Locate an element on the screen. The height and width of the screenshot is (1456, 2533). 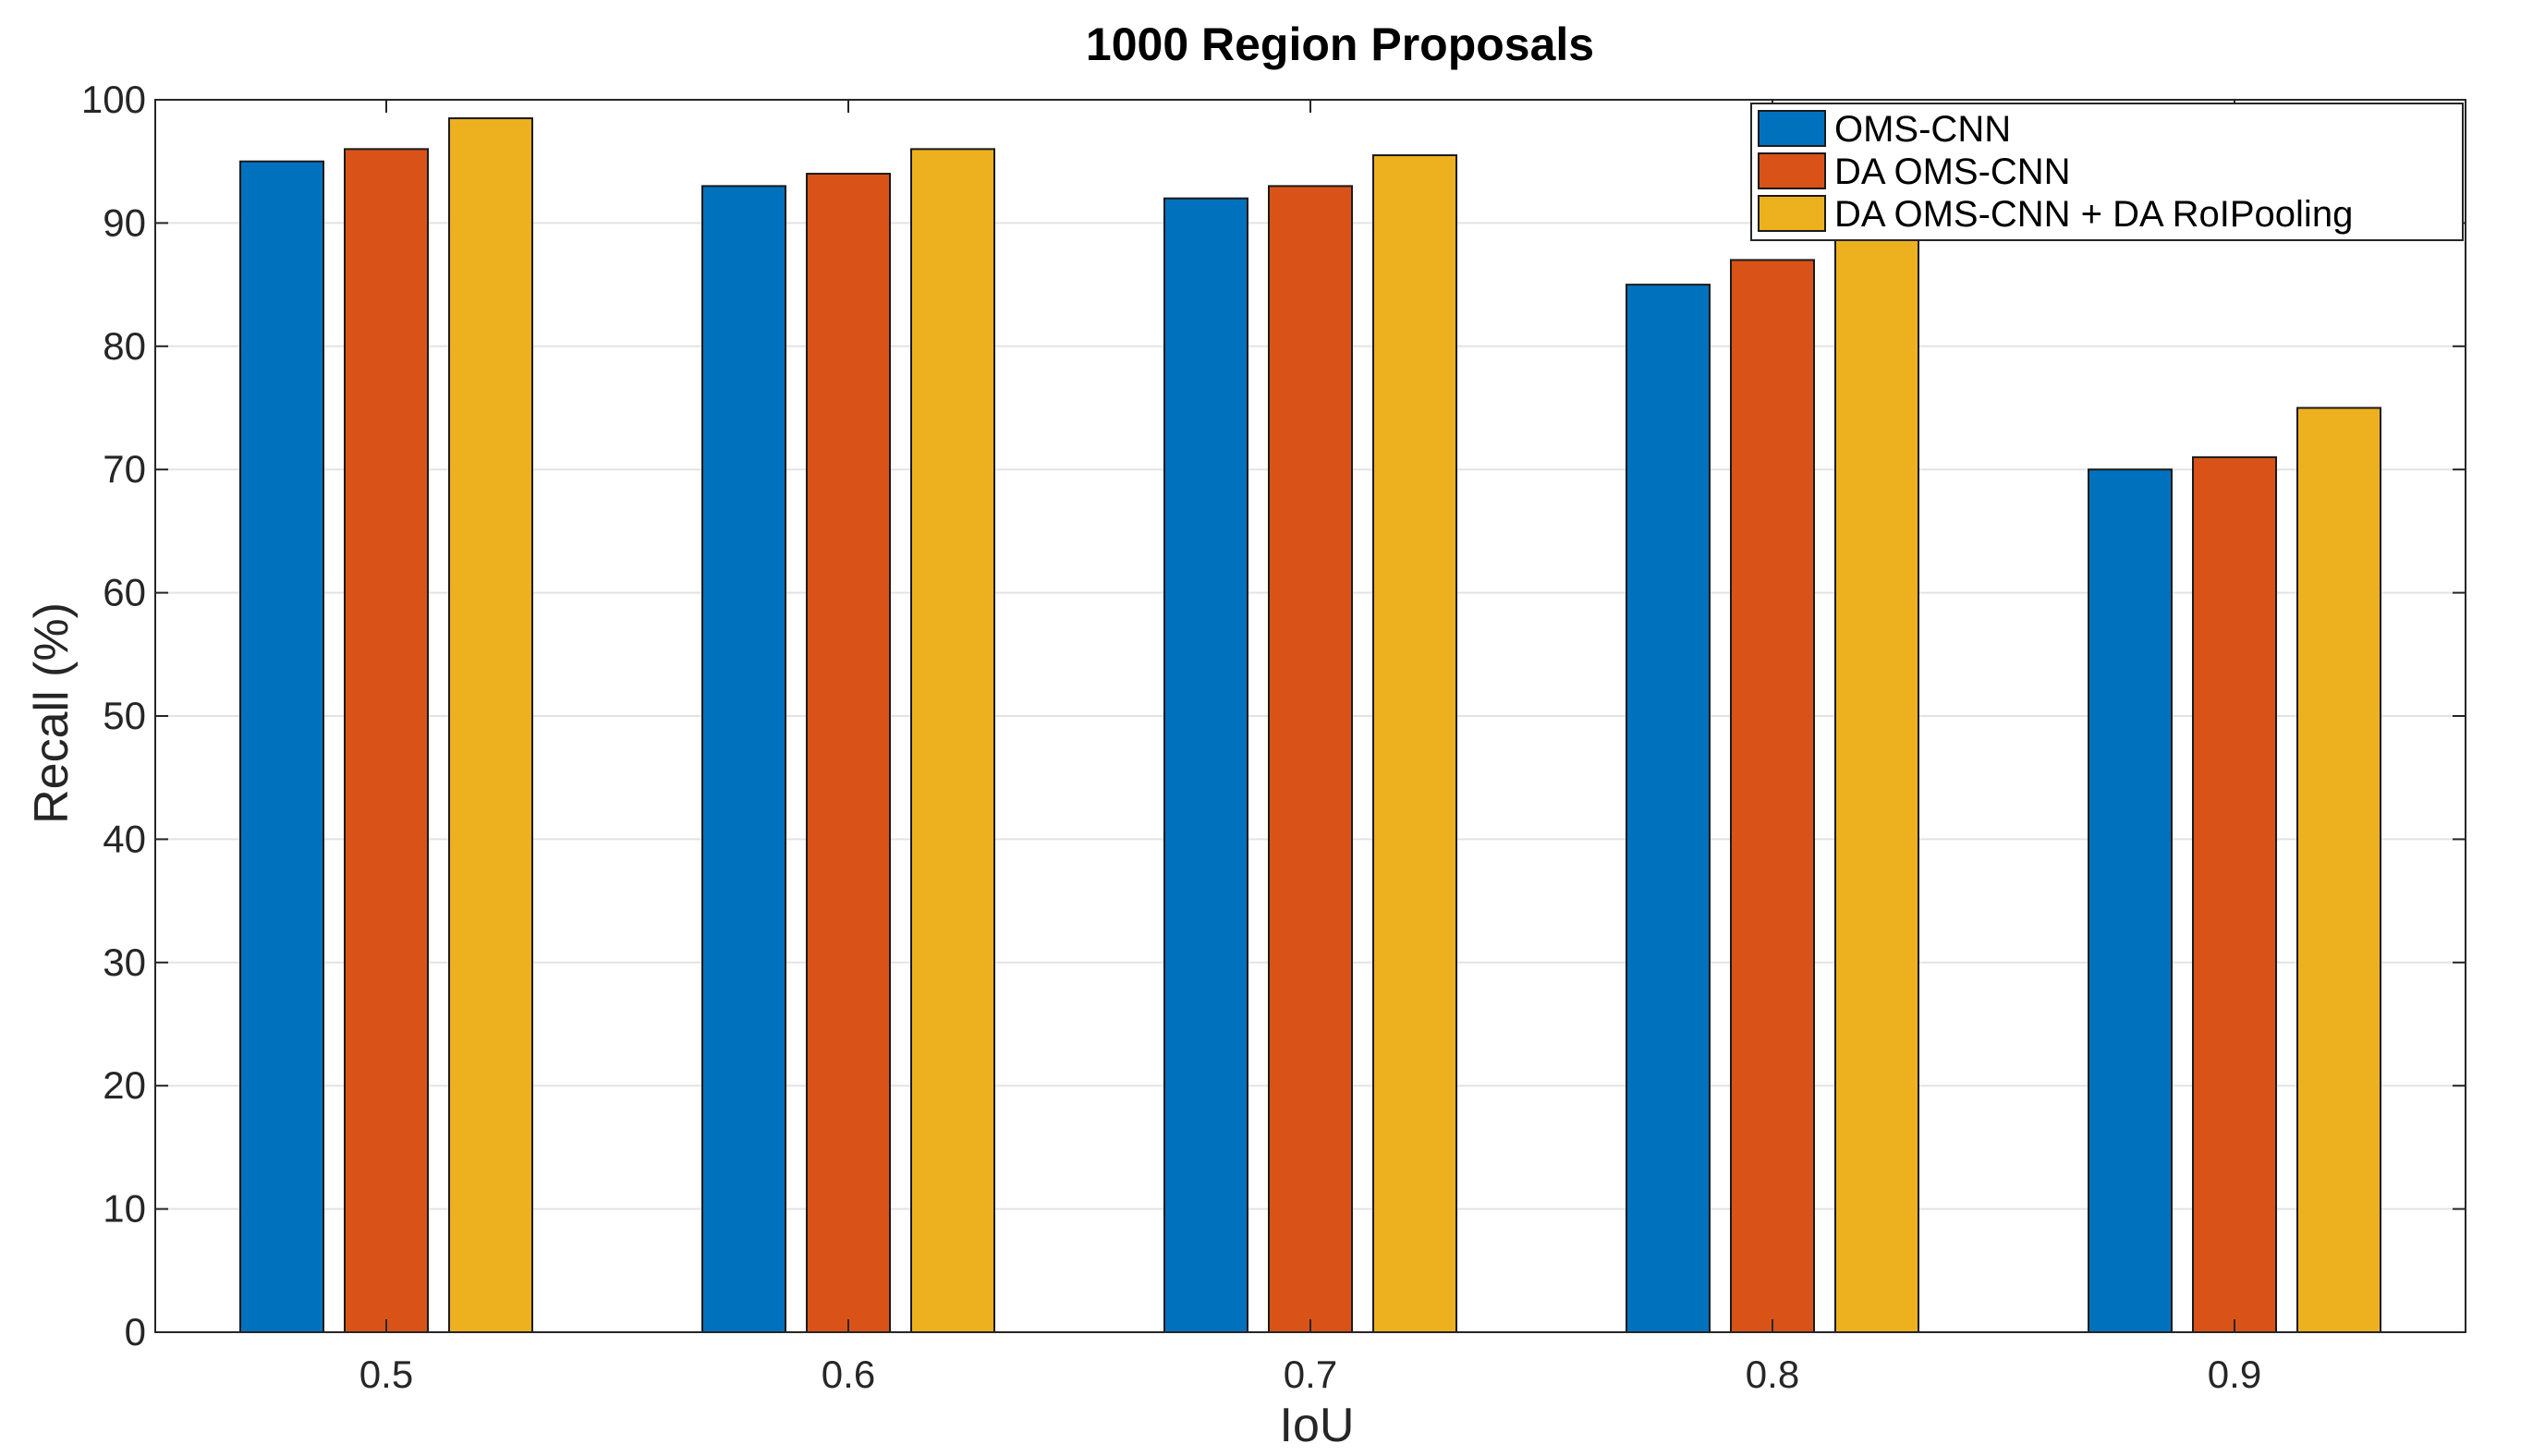
legend-label-da-oms-cnn-da-roipooling: DA OMS-CNN + DA RoIPooling is located at coordinates (2093, 214).